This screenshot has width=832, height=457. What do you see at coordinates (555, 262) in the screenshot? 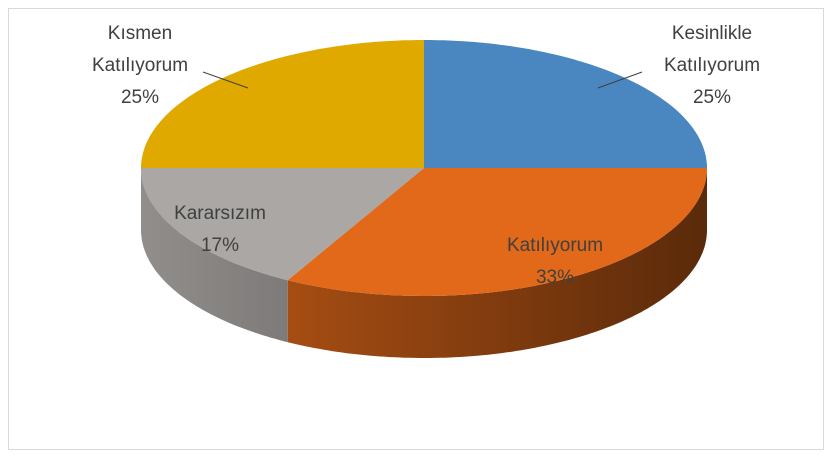
I see `slice-label: Katılıyorum 33%` at bounding box center [555, 262].